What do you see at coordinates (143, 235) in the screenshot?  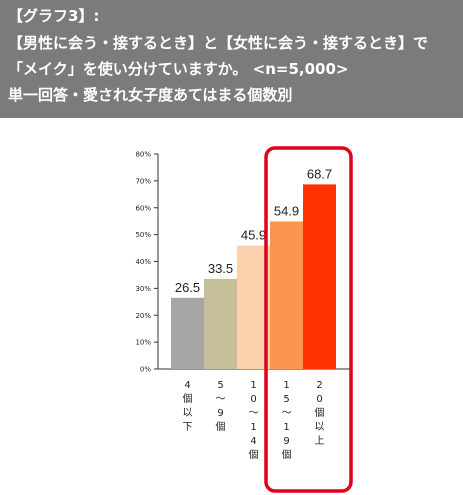 I see `y-tick-label: 50%` at bounding box center [143, 235].